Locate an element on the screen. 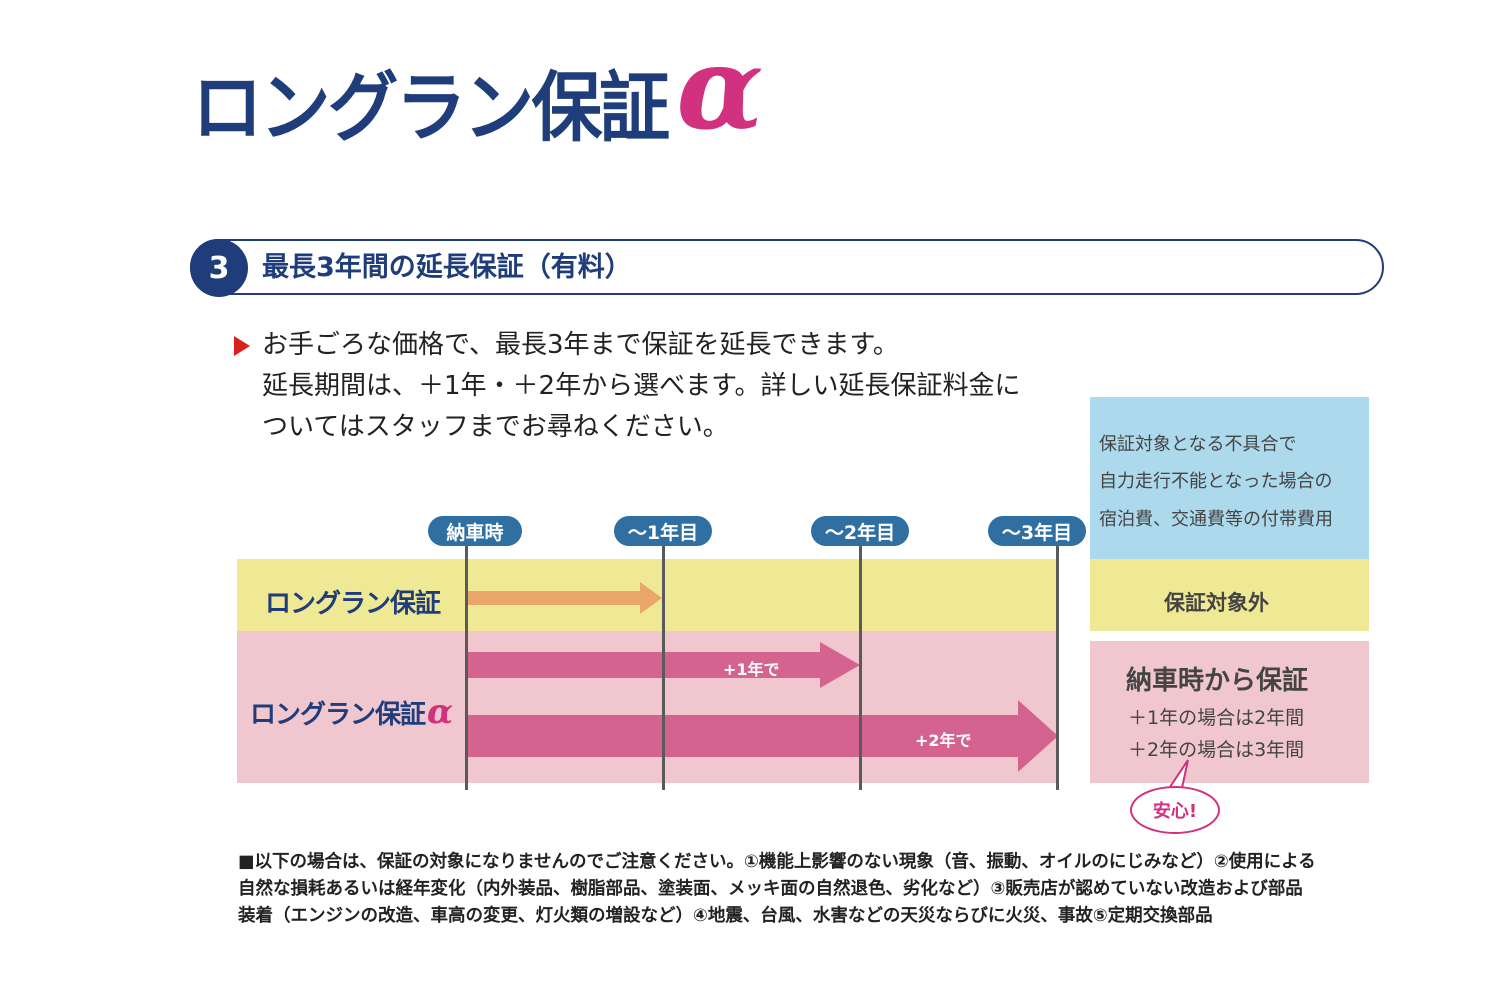  section-number-badge: 3 is located at coordinates (219, 268).